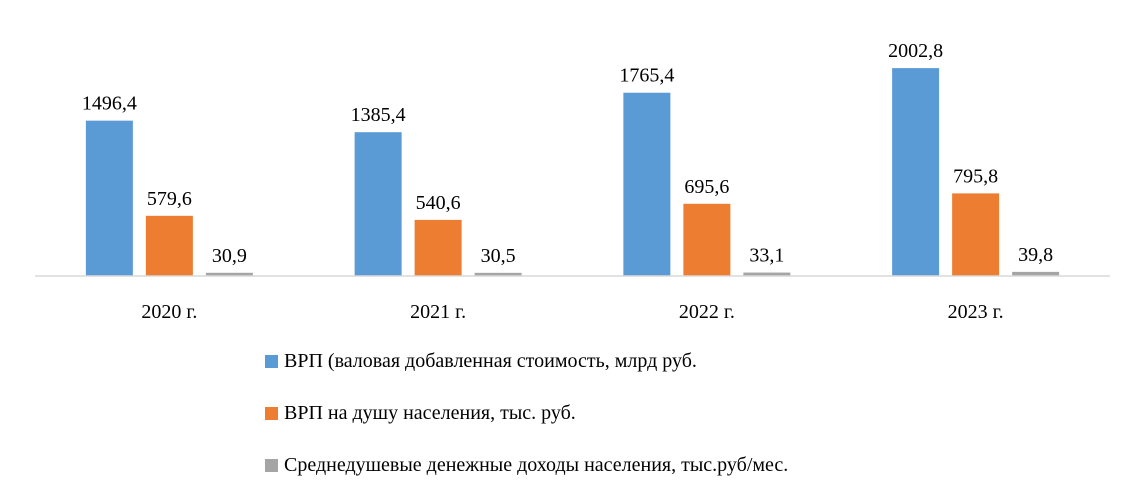 This screenshot has height=502, width=1143. Describe the element at coordinates (438, 312) in the screenshot. I see `x-tick-label: 2021 г.` at that location.